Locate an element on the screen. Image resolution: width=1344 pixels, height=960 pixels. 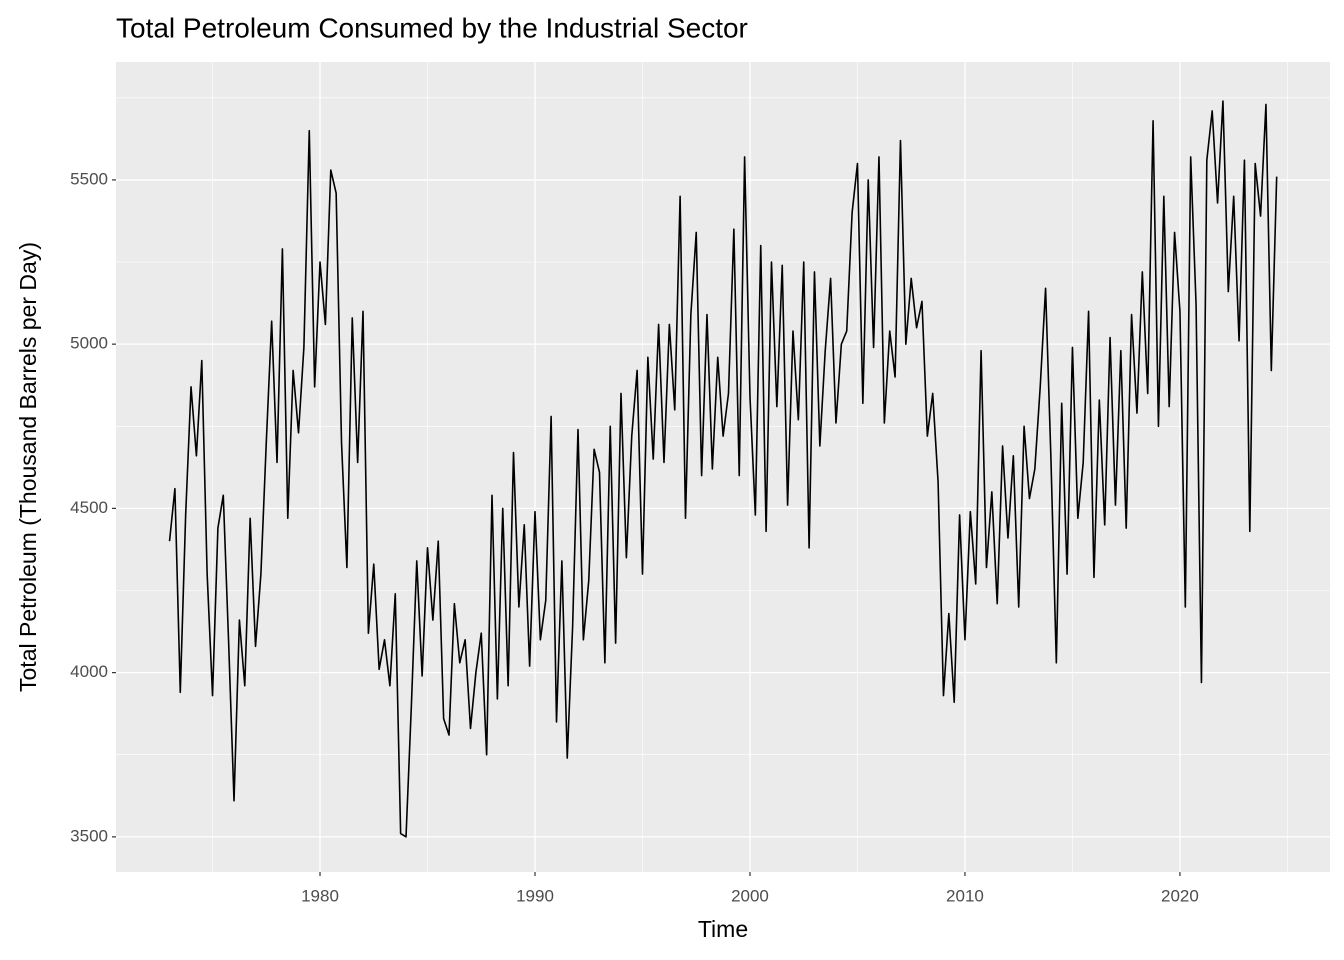
x-tick-label: 2010 is located at coordinates (965, 895).